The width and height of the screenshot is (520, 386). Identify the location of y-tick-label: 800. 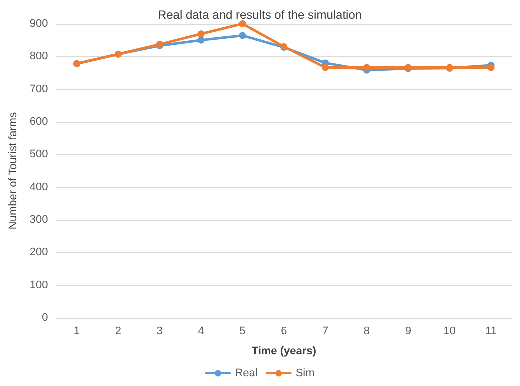
(39, 56).